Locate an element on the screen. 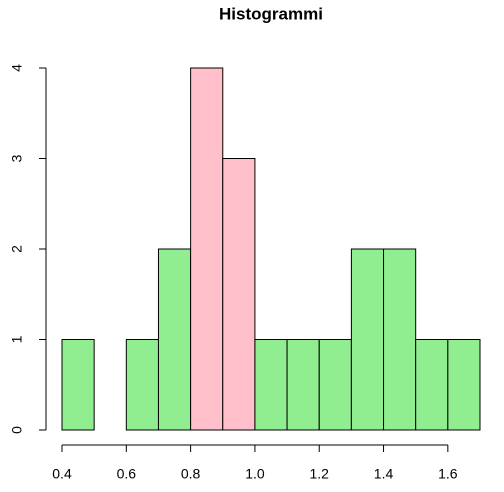  x-tick-label: 0.6 is located at coordinates (127, 474).